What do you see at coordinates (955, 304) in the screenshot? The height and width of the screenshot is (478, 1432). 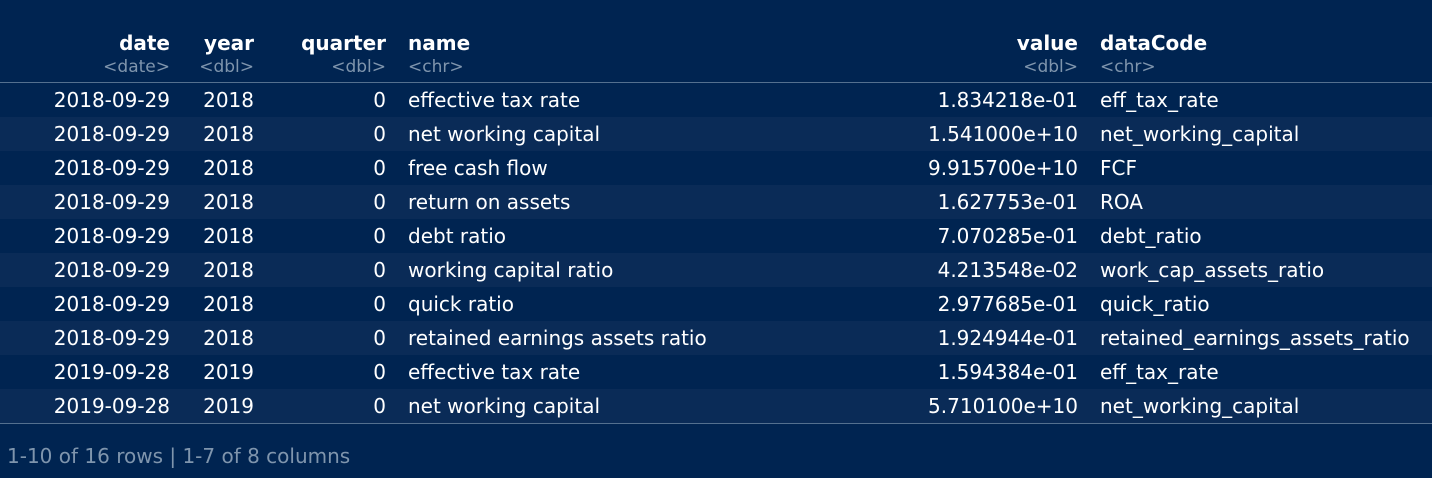 I see `cell-value: 2.977685e-01` at bounding box center [955, 304].